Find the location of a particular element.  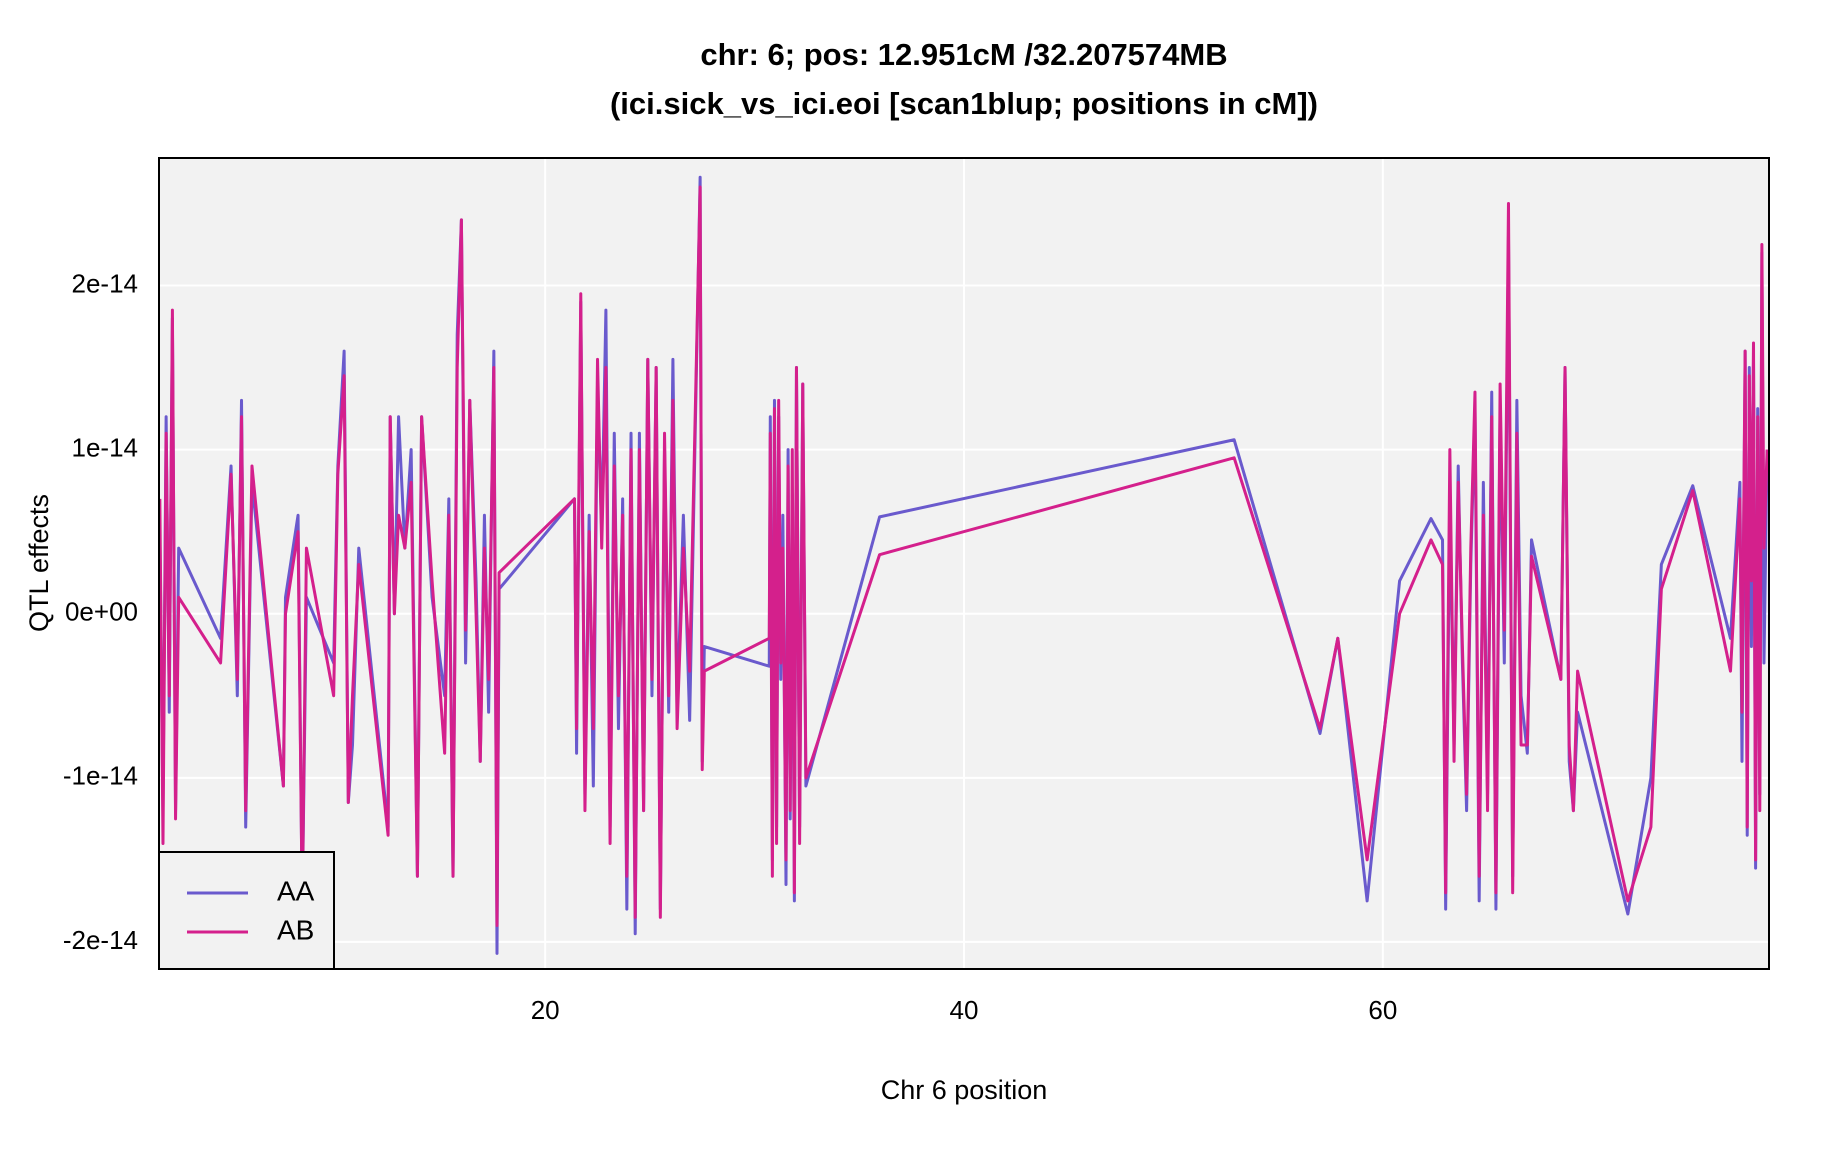

legend-box is located at coordinates (246, 910).